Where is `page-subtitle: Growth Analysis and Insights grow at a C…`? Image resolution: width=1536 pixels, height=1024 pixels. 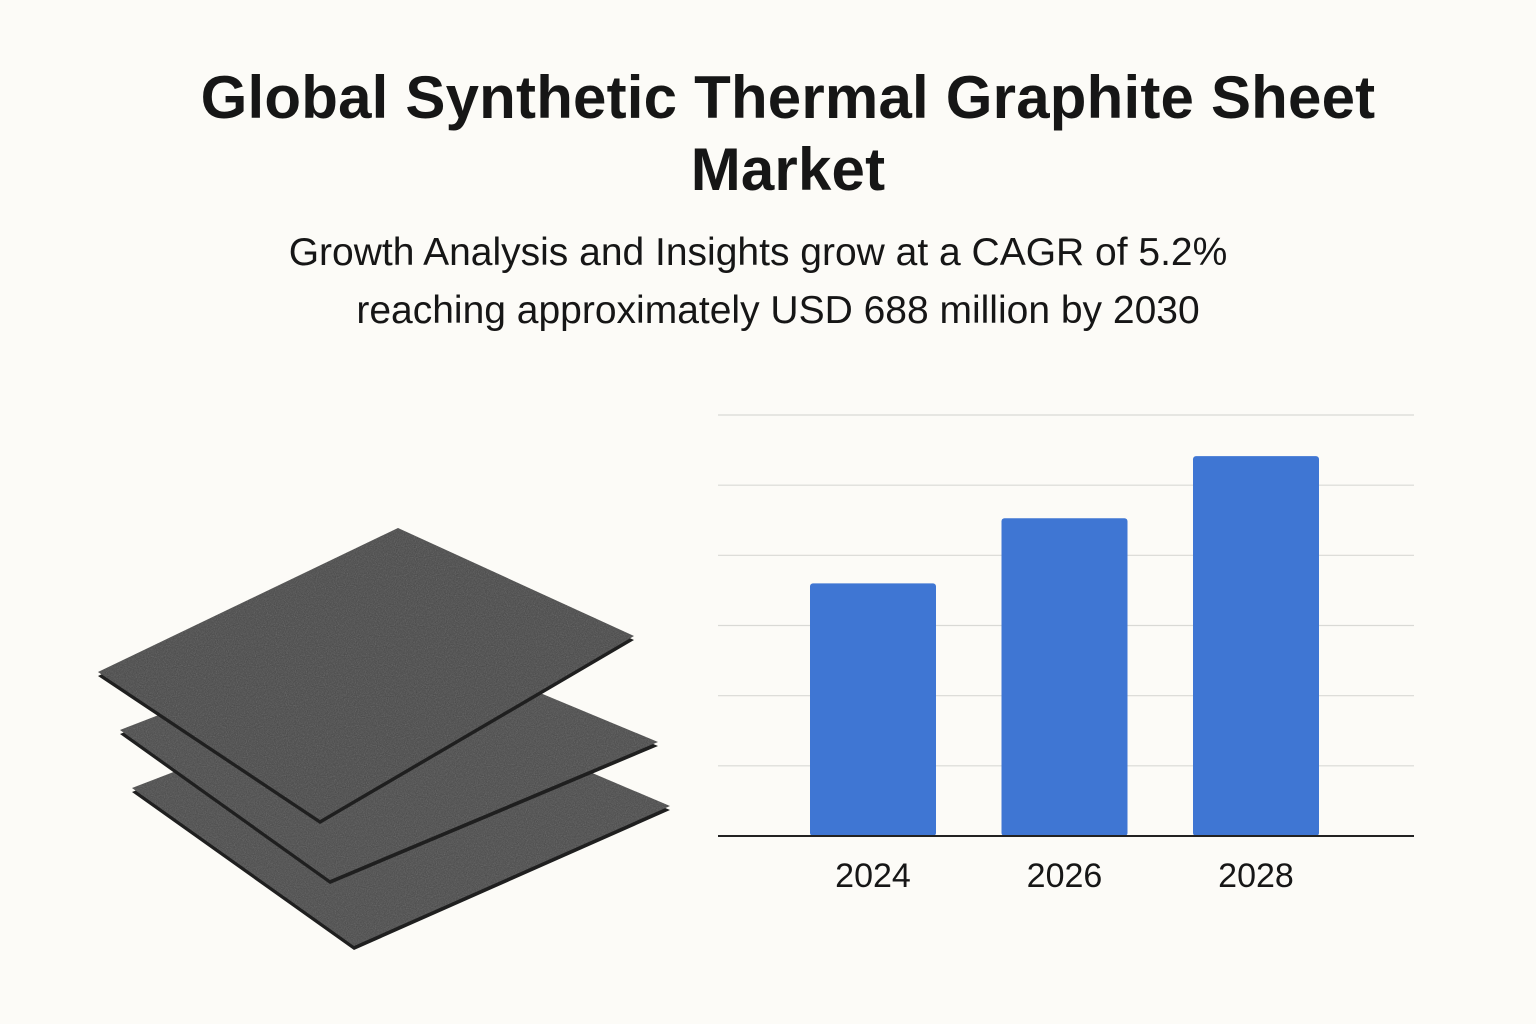
page-subtitle: Growth Analysis and Insights grow at a C… is located at coordinates (768, 282).